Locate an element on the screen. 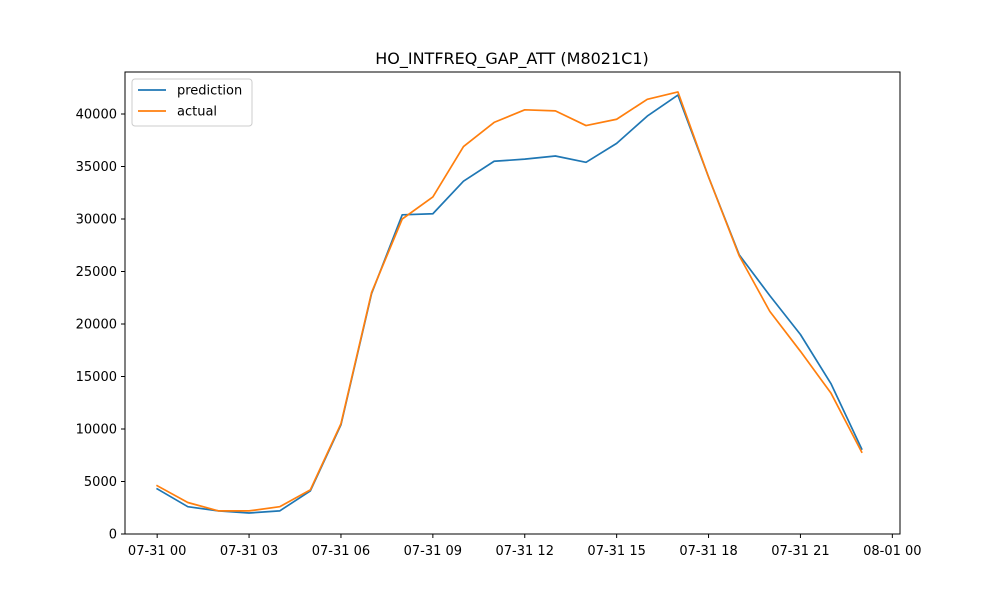 The height and width of the screenshot is (600, 1000). x-tick-label: 07-31 18 is located at coordinates (708, 551).